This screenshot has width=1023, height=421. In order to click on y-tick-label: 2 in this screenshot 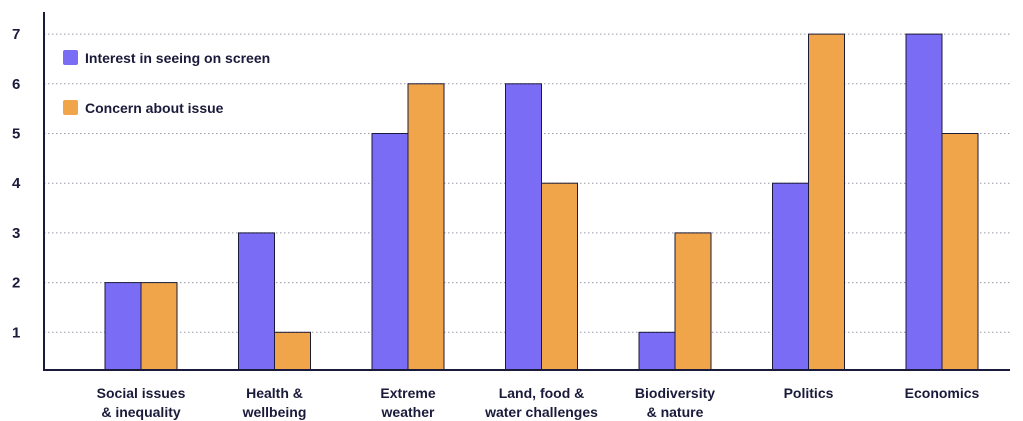, I will do `click(16, 283)`.